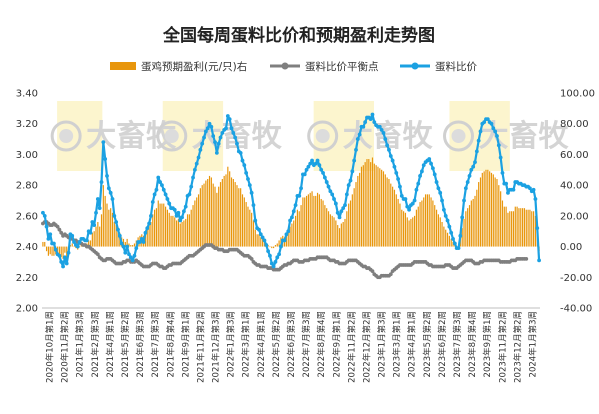 The width and height of the screenshot is (599, 414). I want to click on x-tick-label: 2022年12月第2周, so click(366, 347).